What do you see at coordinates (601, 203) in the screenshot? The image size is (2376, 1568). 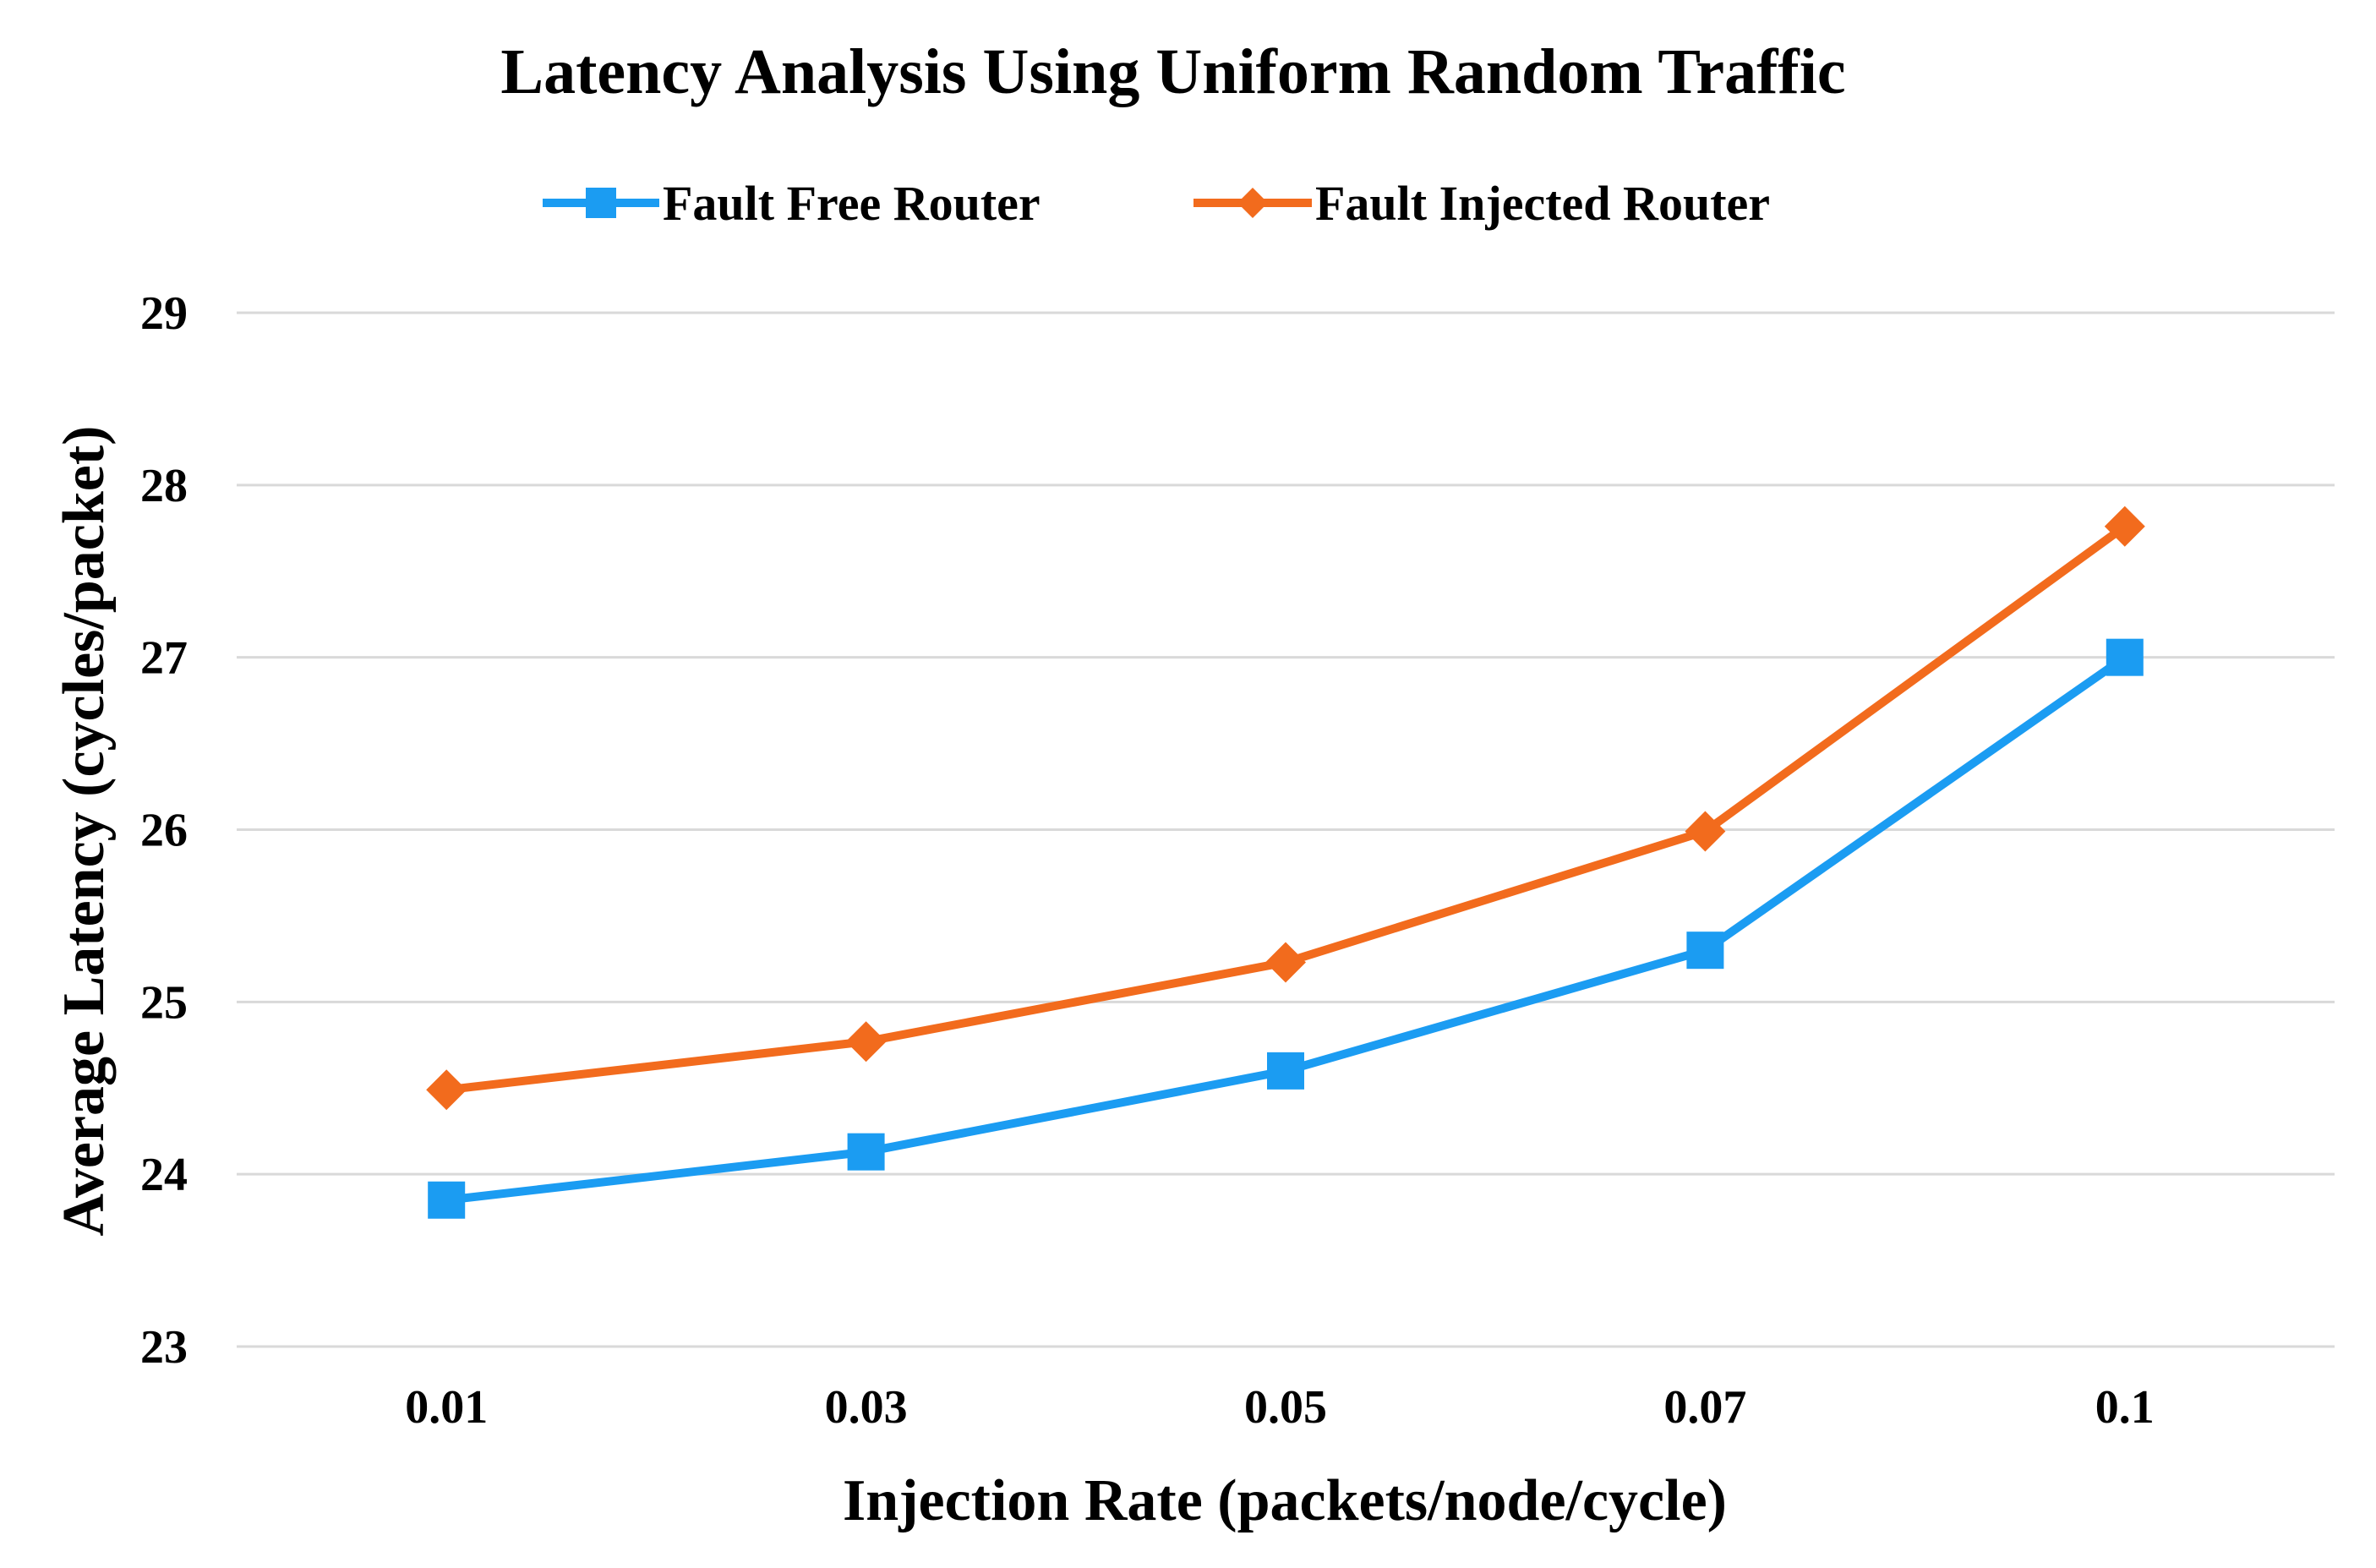 I see `legend-swatch-fault-free-marker` at bounding box center [601, 203].